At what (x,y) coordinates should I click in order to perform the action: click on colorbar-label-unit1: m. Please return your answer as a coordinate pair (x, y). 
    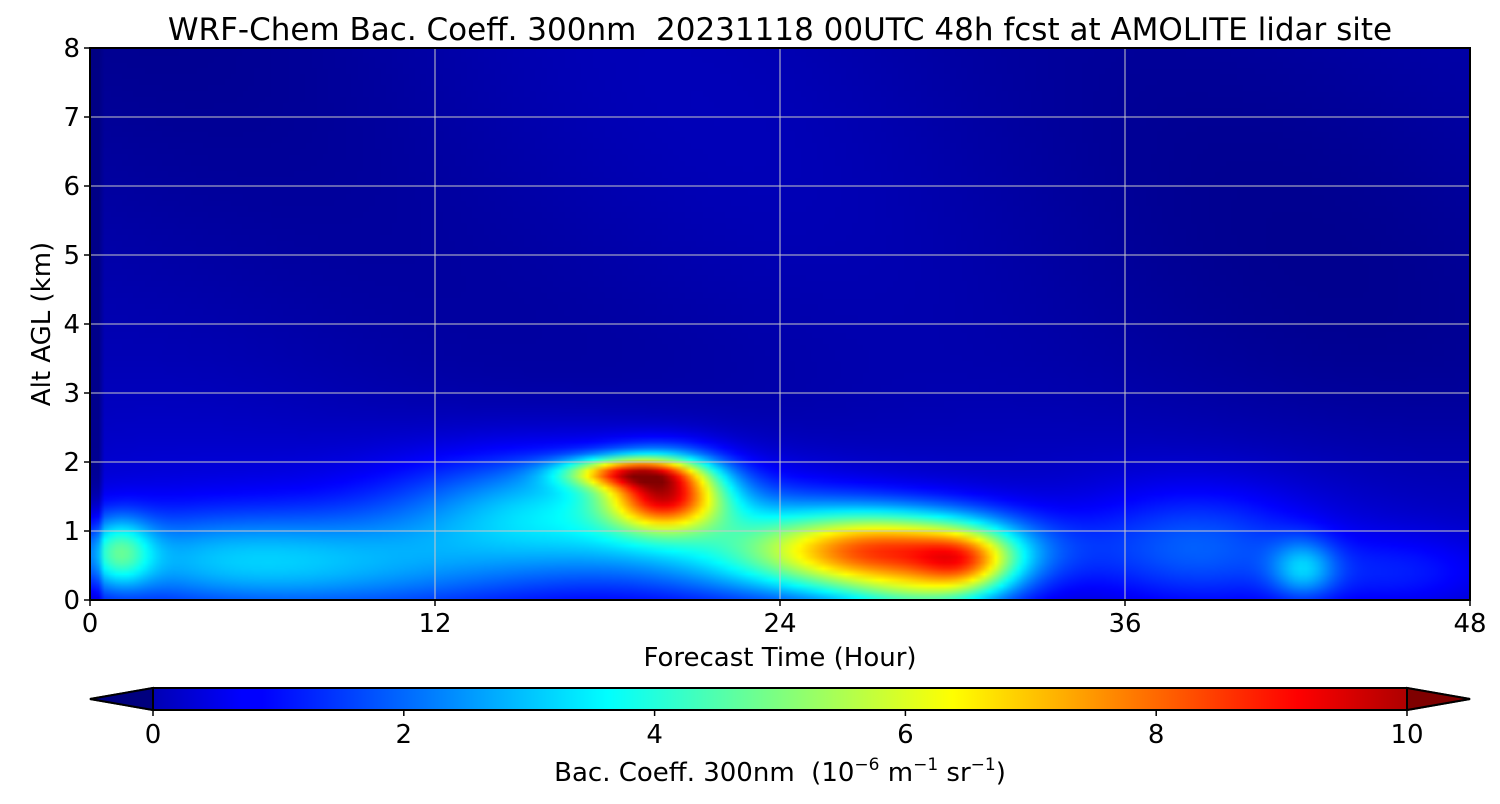
    Looking at the image, I should click on (896, 773).